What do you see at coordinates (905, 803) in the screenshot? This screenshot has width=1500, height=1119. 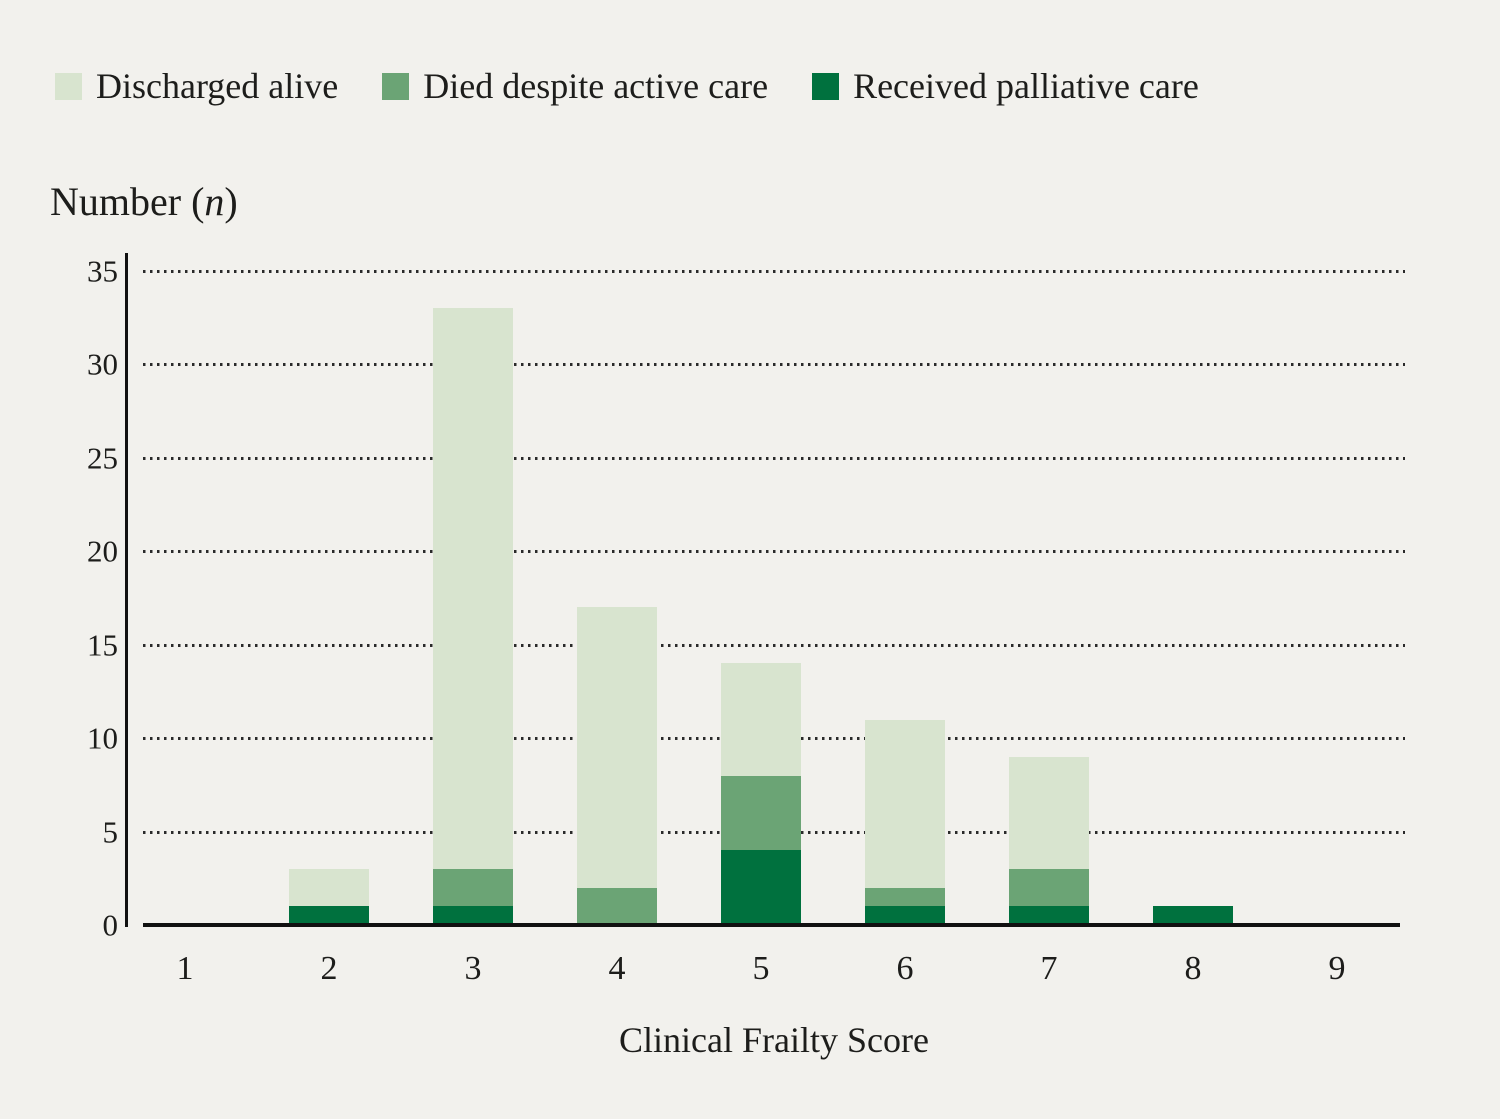 I see `bar-cfs-6-segment-discharged-alive` at bounding box center [905, 803].